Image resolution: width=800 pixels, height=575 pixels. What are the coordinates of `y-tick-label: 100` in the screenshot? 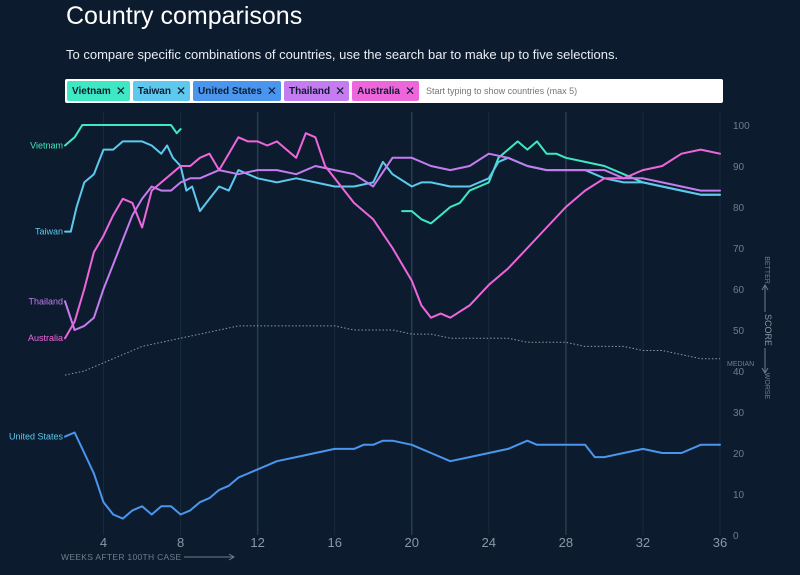 It's located at (741, 126).